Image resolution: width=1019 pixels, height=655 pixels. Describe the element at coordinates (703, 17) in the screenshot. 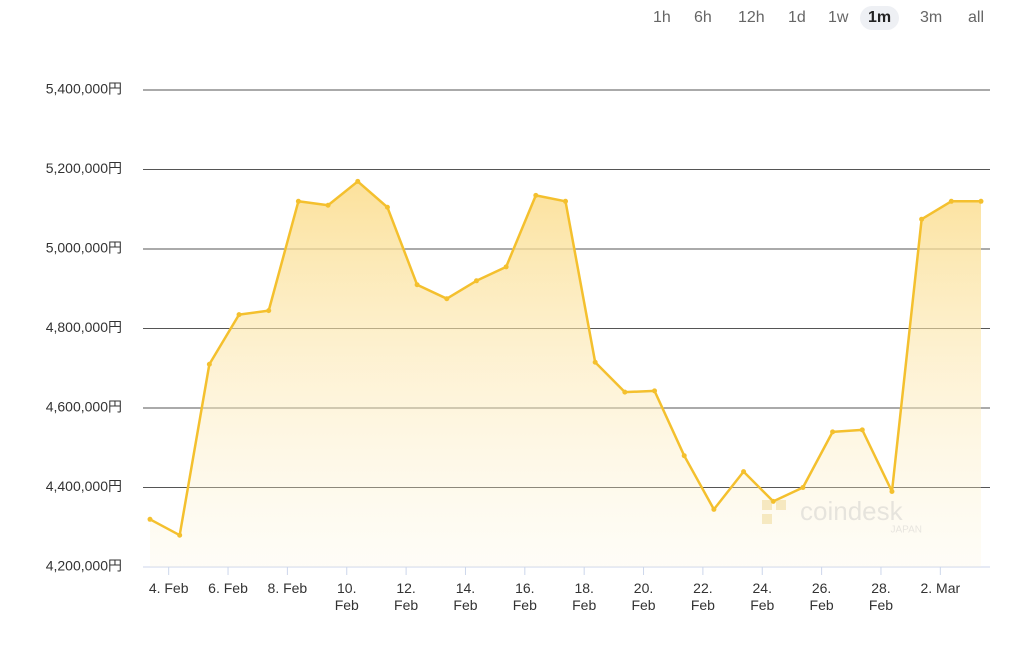

I see `range-button: 6h` at that location.